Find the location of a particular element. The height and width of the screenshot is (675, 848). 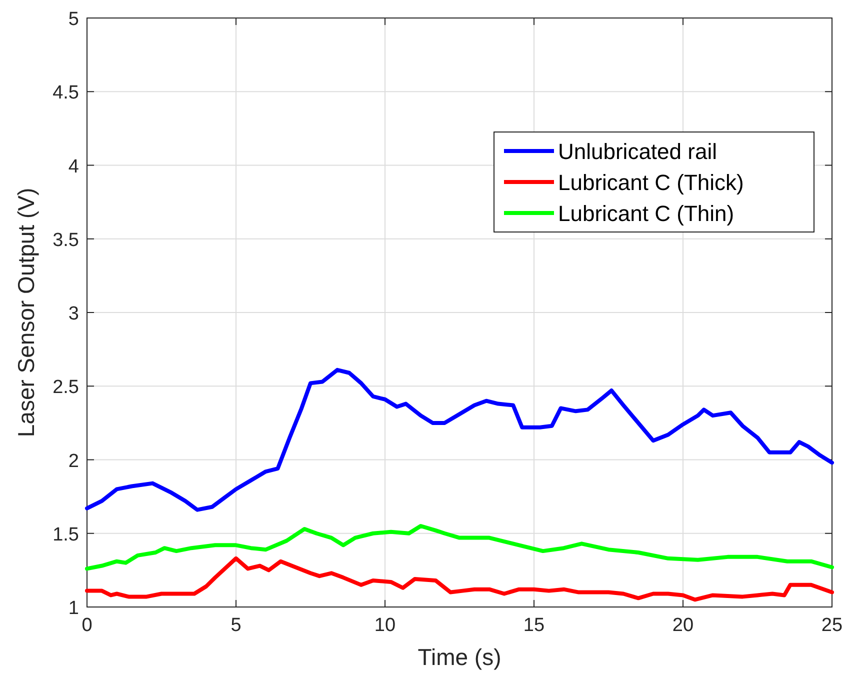

y-tick-label: 1 is located at coordinates (73, 608).